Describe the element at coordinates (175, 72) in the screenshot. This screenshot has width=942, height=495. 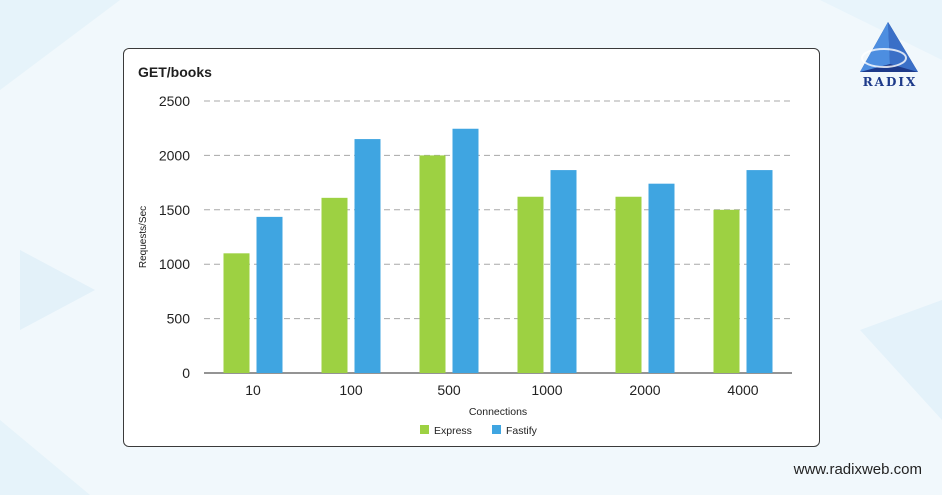
I see `chart-title: GET/books` at that location.